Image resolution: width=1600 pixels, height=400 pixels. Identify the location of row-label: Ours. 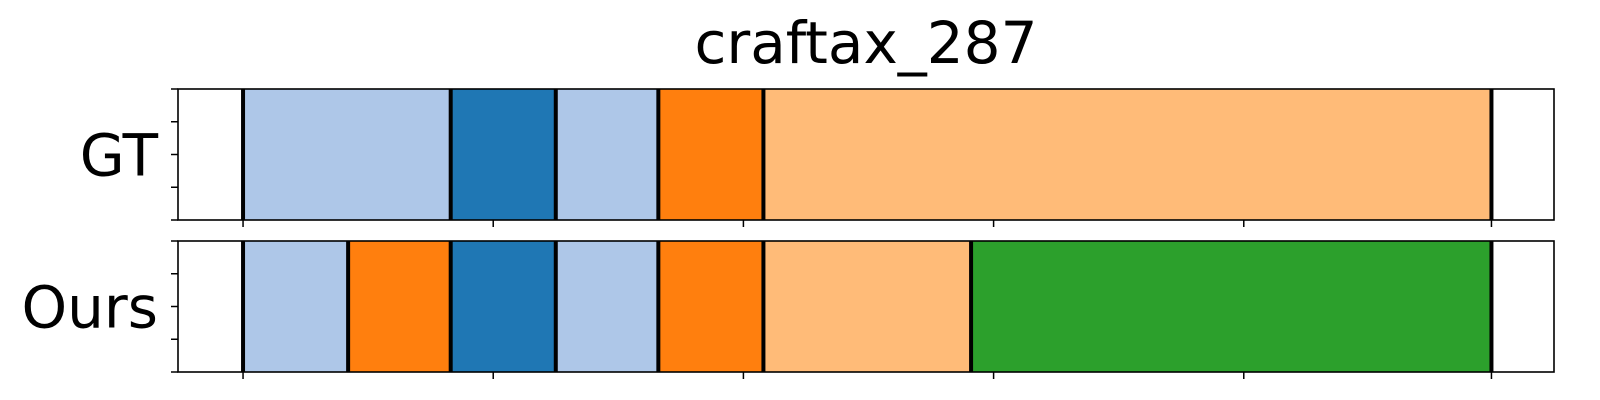
(90, 308).